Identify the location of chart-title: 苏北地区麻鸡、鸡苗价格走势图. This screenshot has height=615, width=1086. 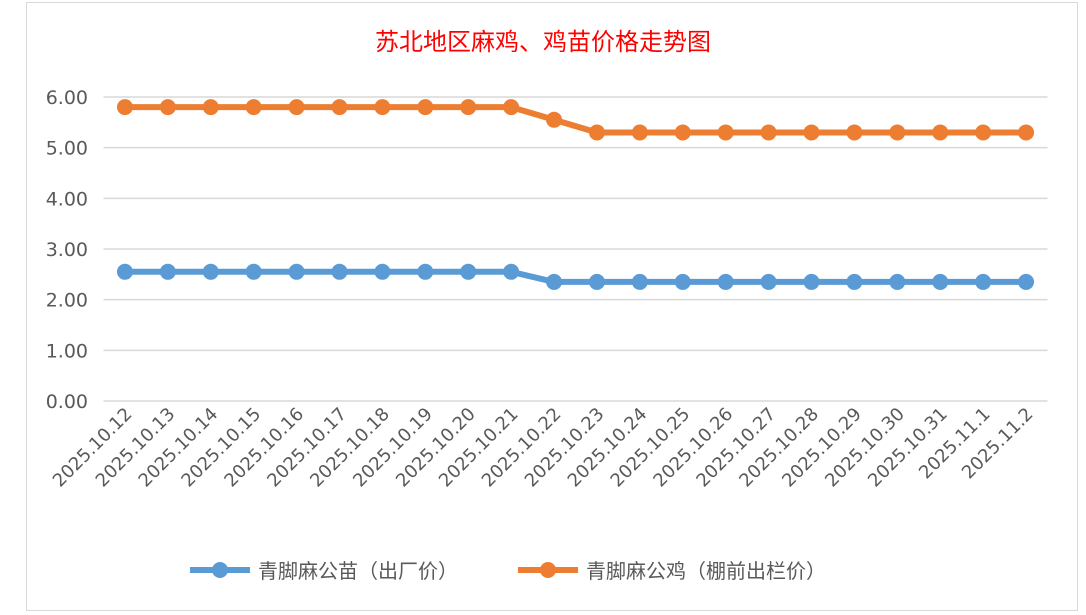
(543, 42).